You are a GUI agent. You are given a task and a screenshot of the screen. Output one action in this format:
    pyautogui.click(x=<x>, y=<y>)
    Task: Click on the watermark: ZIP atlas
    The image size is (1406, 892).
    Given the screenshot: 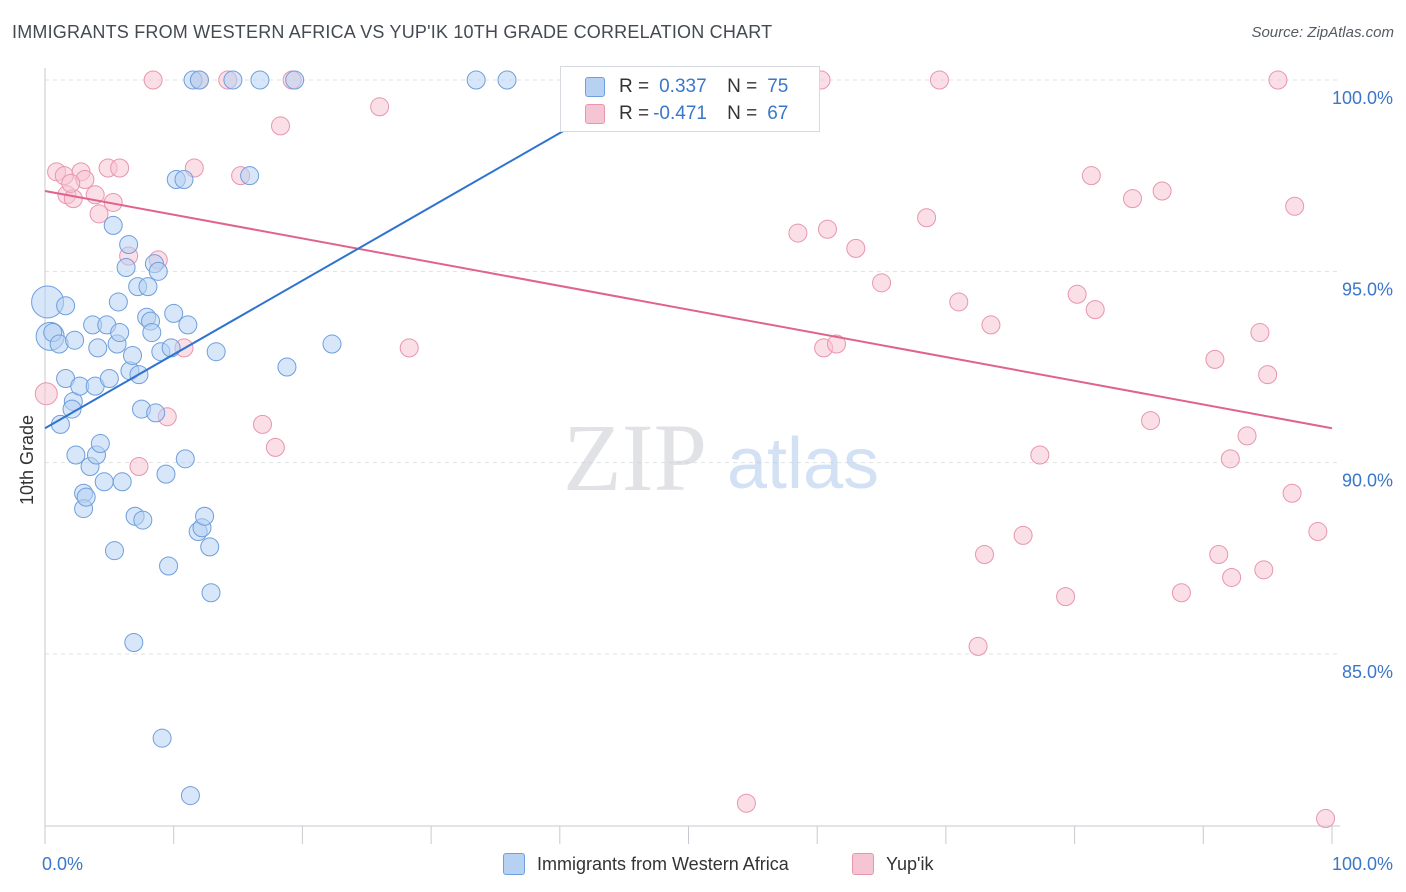 What is the action you would take?
    pyautogui.click(x=721, y=457)
    